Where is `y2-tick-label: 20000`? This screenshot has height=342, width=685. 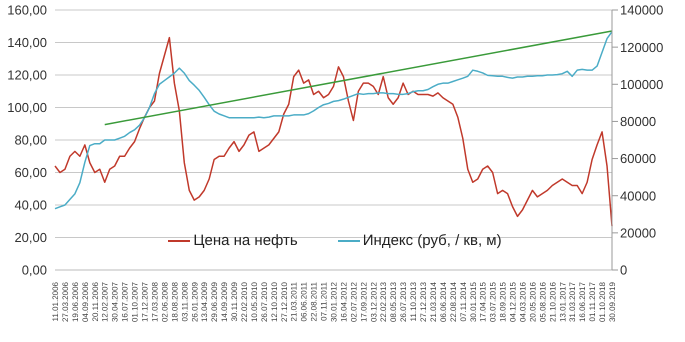 y2-tick-label: 20000 is located at coordinates (638, 232).